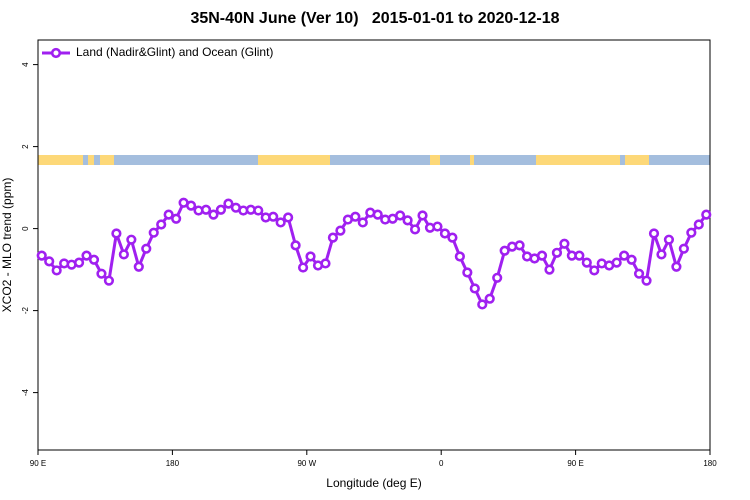 The width and height of the screenshot is (750, 500). What do you see at coordinates (373, 483) in the screenshot?
I see `x-axis-label: Longitude (deg E)` at bounding box center [373, 483].